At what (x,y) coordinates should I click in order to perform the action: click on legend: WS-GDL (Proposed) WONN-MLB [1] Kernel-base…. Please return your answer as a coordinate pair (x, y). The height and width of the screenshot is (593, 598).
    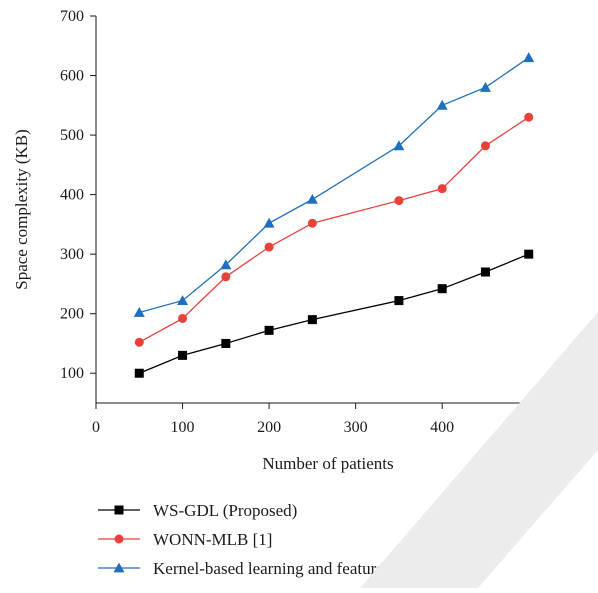
    Looking at the image, I should click on (285, 539).